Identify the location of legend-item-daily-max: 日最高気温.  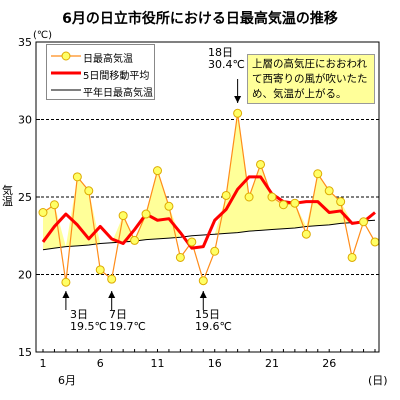
(101, 57).